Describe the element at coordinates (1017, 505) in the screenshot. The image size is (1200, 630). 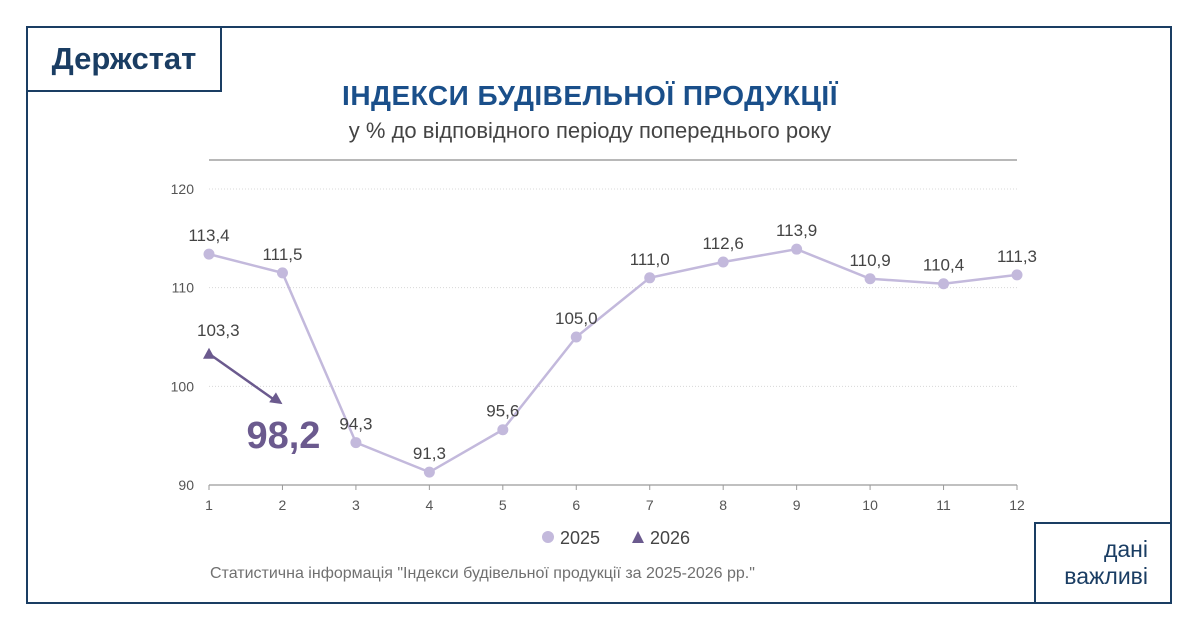
I see `x-tick-label: 12` at that location.